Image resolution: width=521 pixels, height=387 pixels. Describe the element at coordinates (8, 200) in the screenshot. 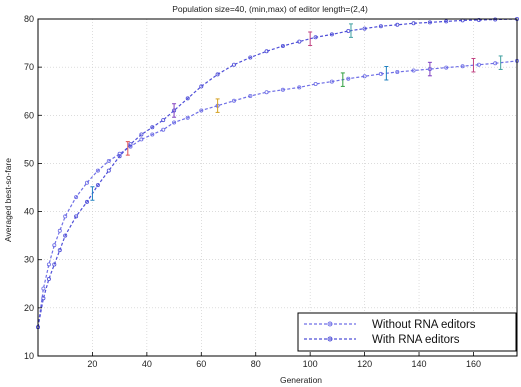

I see `y-axis-label: Averaged best-so-fare` at that location.